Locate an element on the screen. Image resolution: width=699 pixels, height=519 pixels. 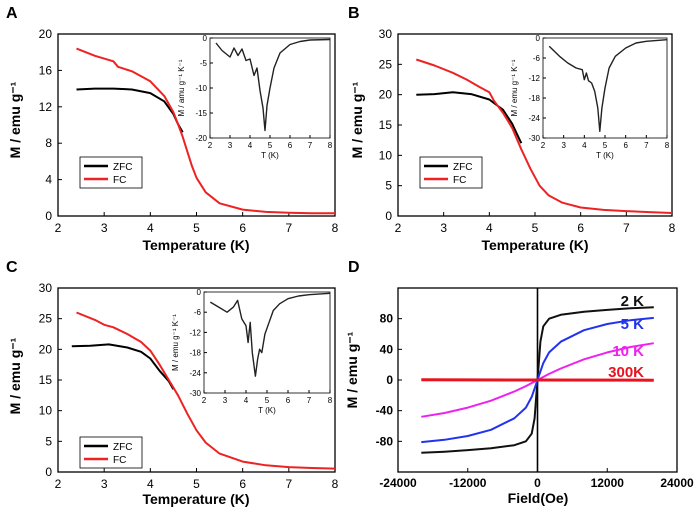
y-tick-label: -40 is located at coordinates (385, 411).